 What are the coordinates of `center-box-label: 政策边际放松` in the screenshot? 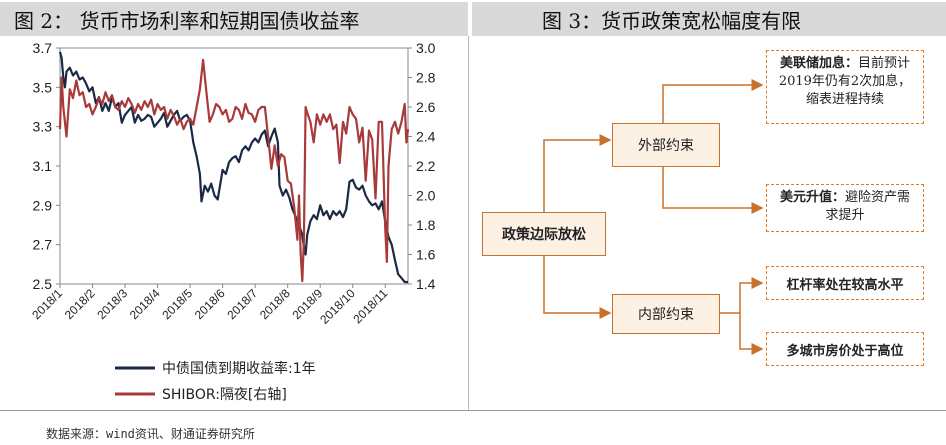 It's located at (544, 235).